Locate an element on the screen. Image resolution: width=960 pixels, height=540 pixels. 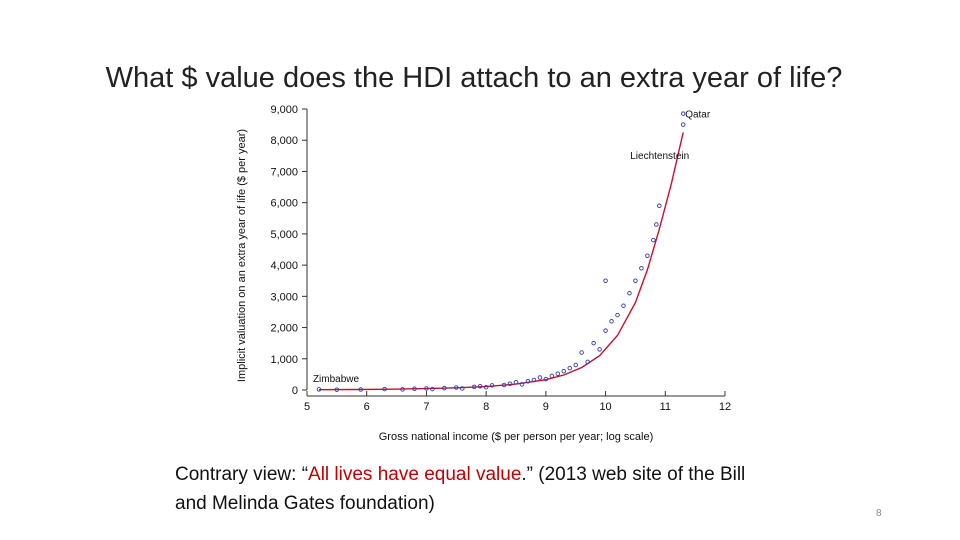
x-tick-label: 12 is located at coordinates (725, 407).